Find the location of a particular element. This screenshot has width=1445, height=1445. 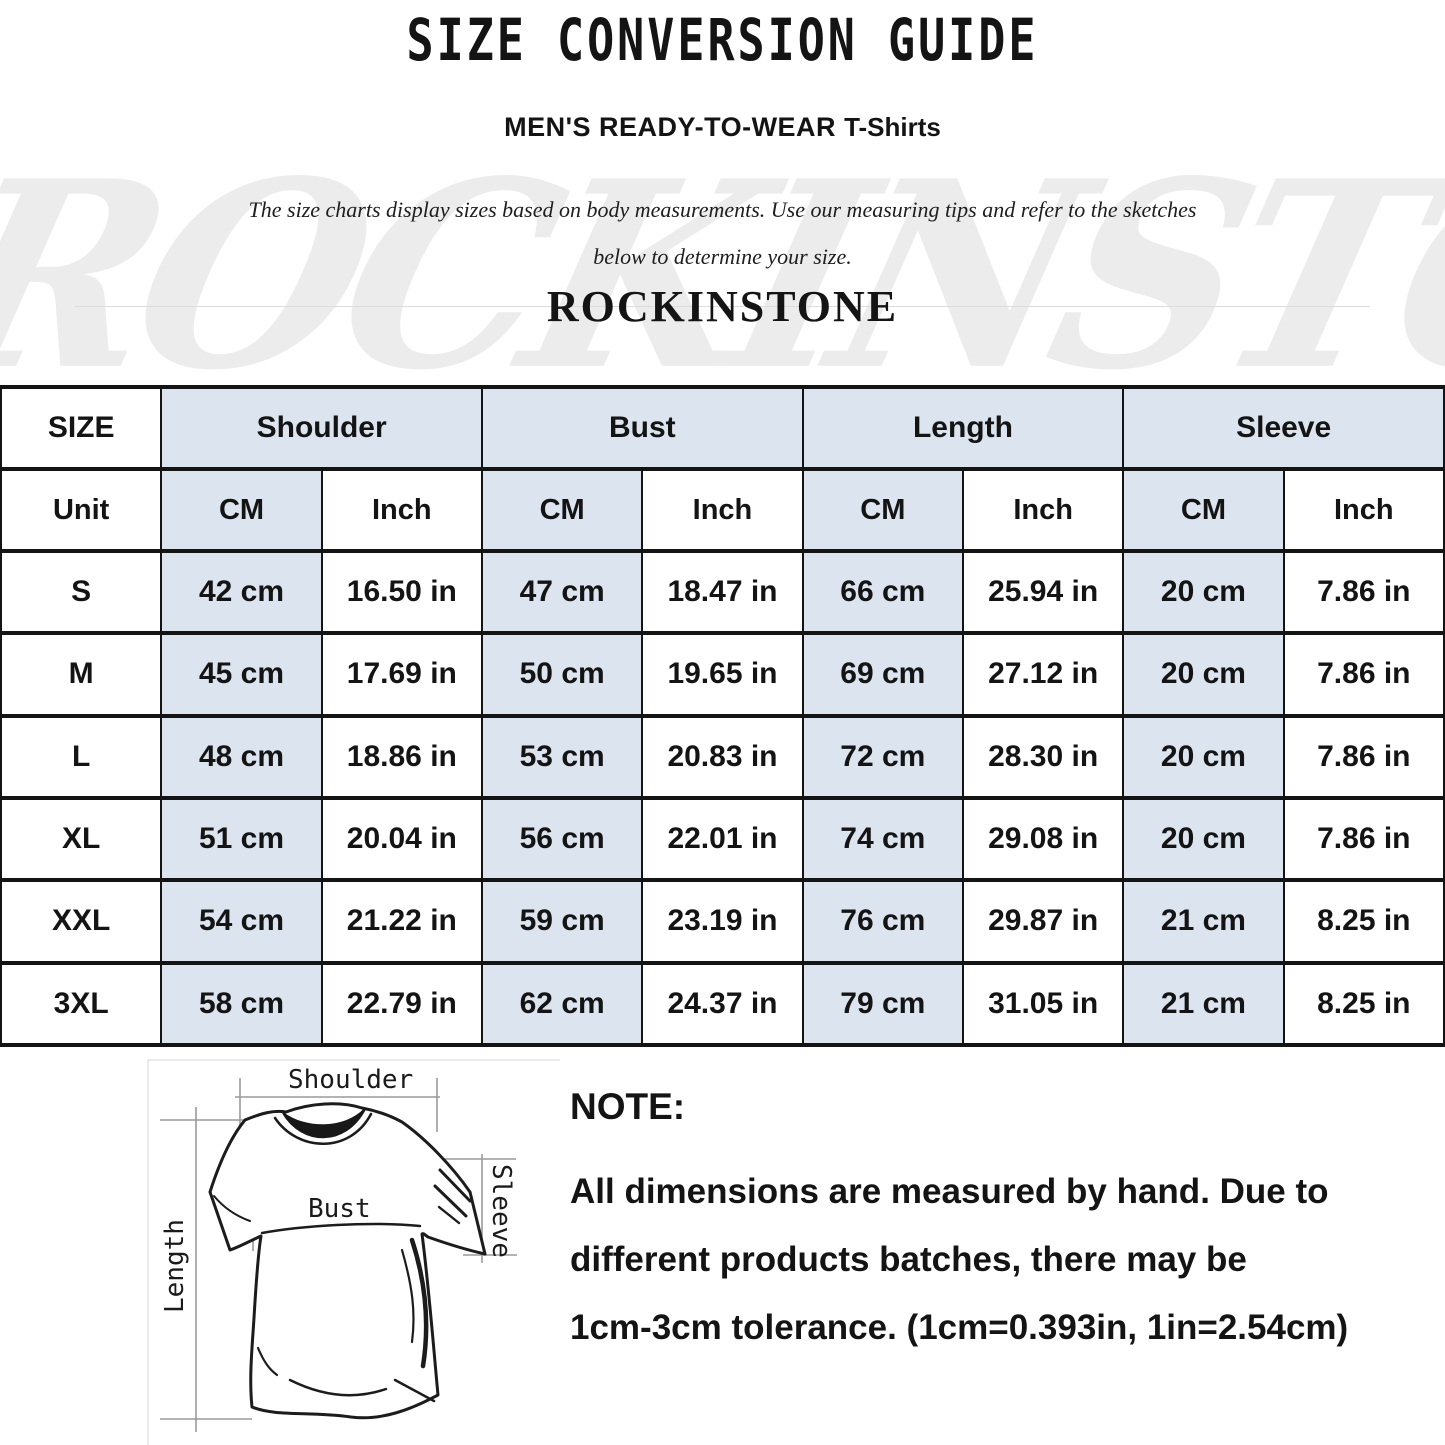

measurement-cell: 76 cm is located at coordinates (882, 921).